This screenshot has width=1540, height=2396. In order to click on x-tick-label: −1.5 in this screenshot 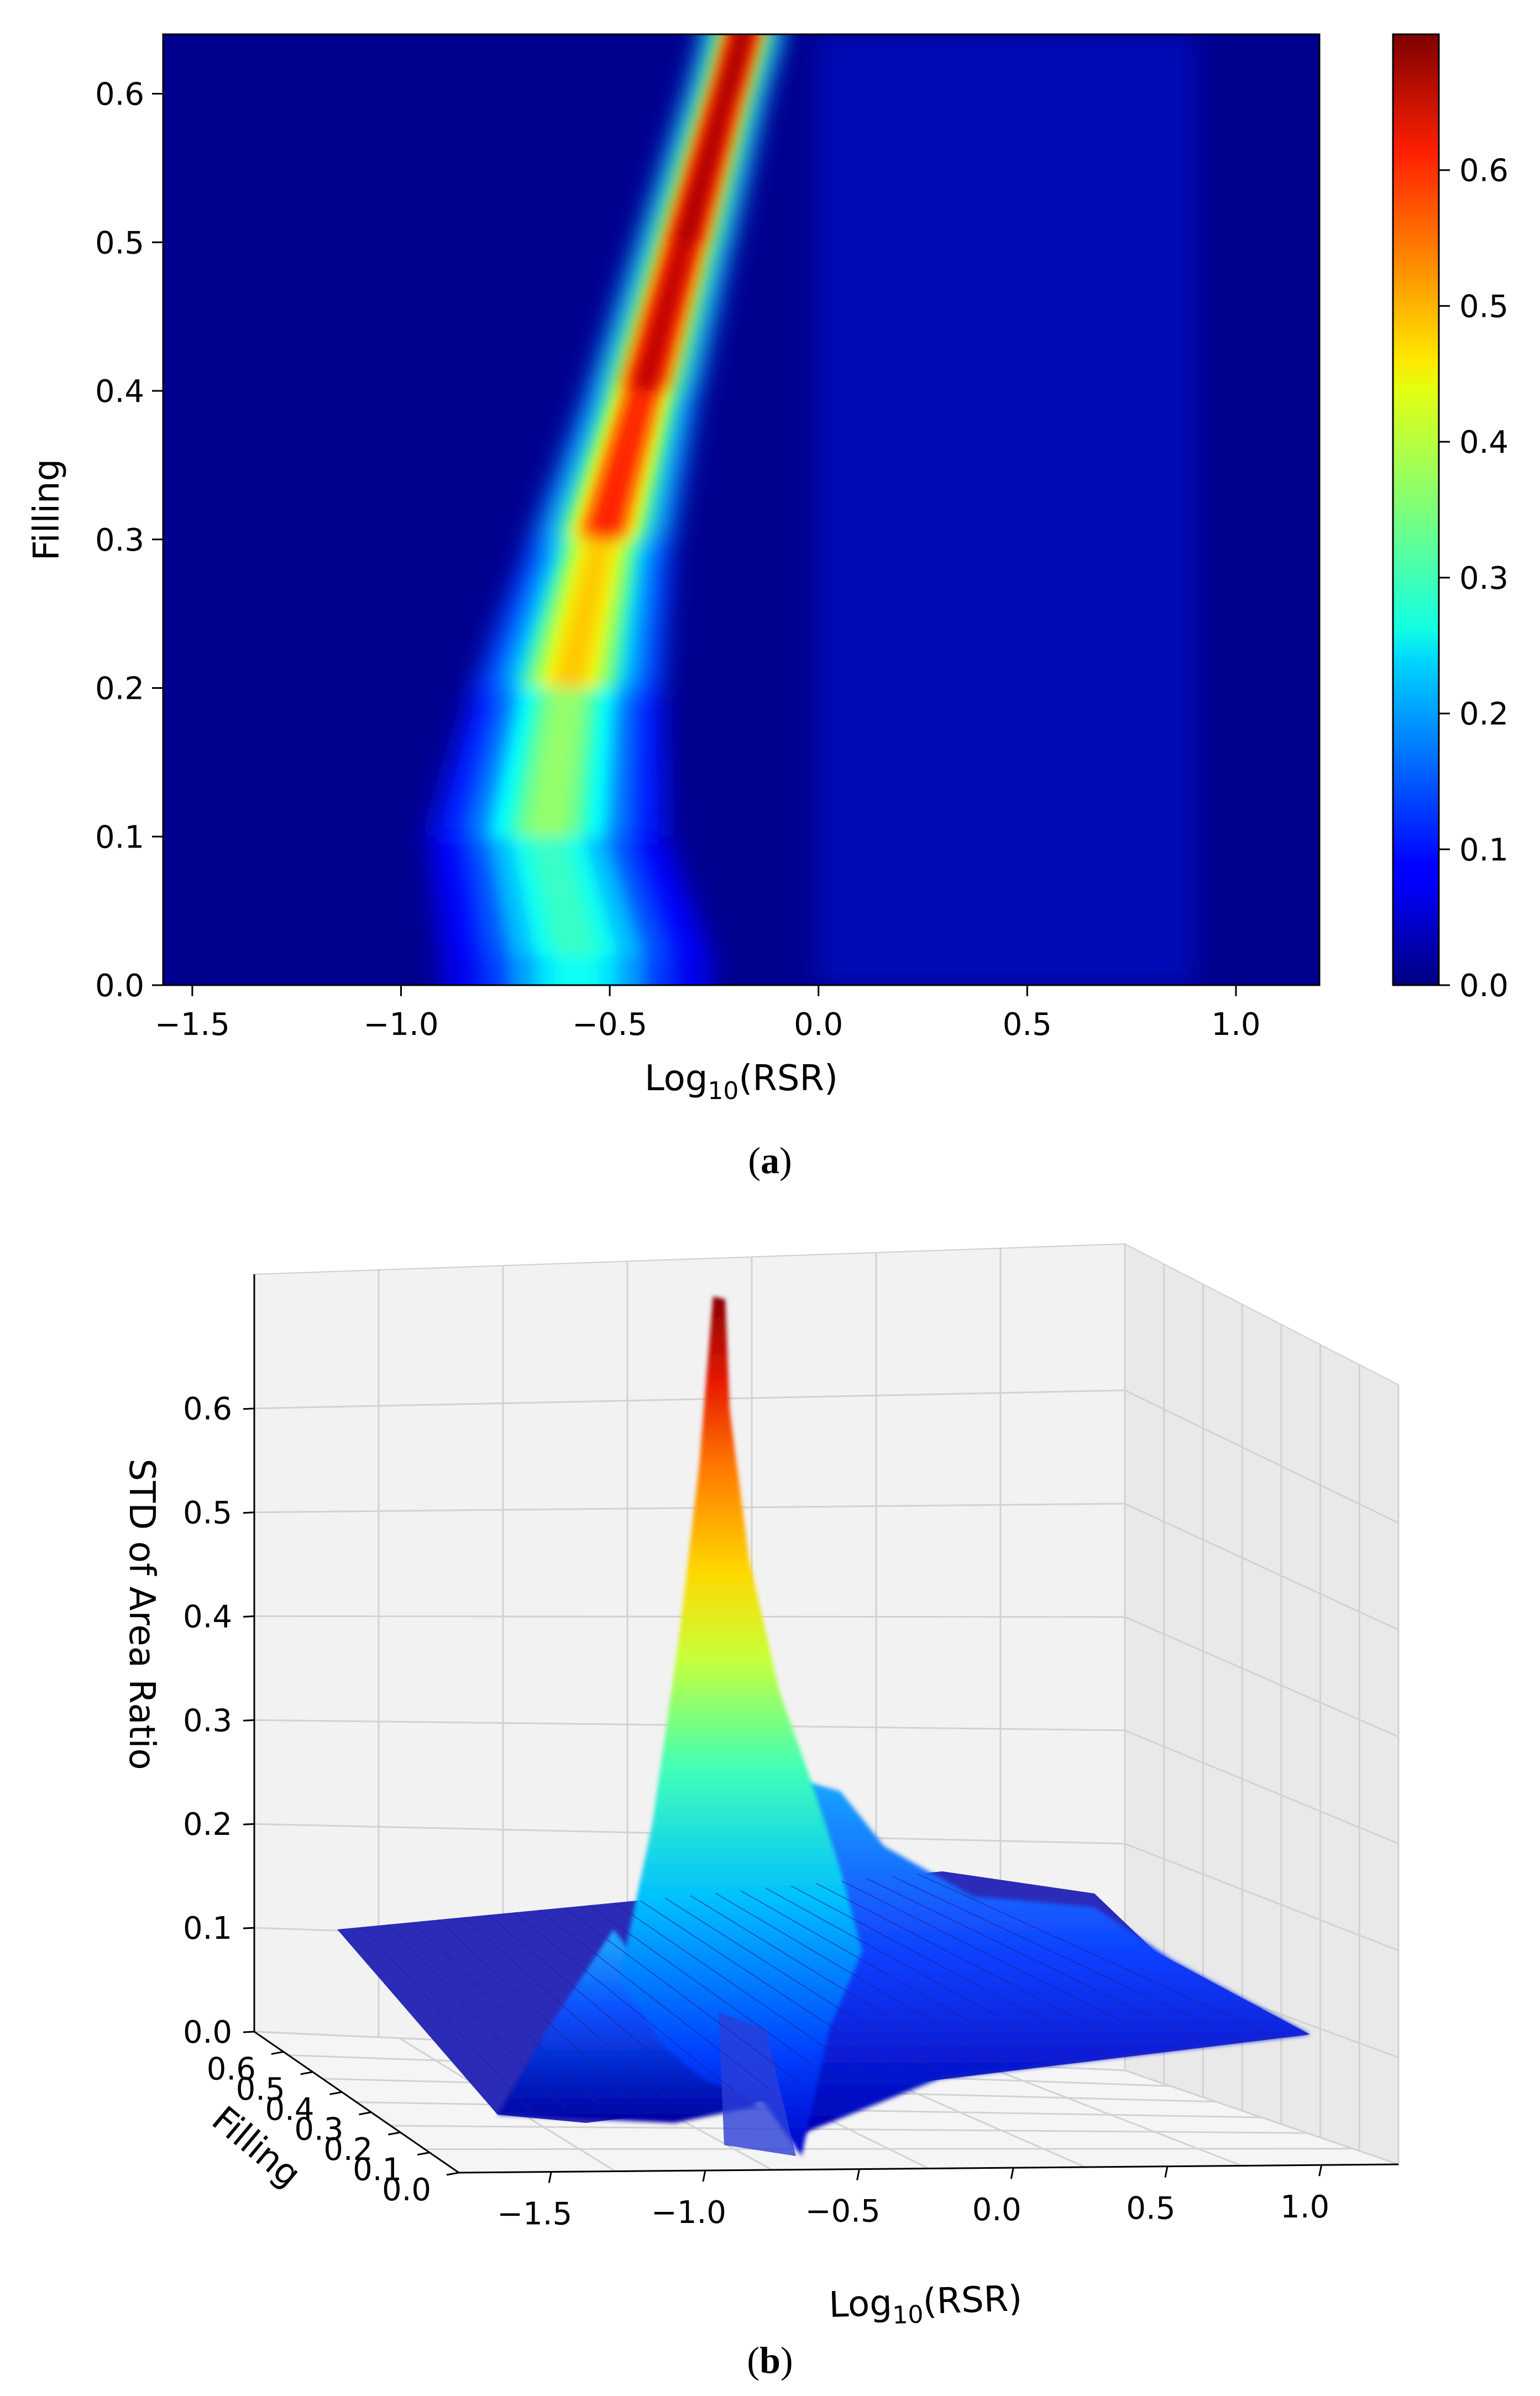, I will do `click(192, 1025)`.